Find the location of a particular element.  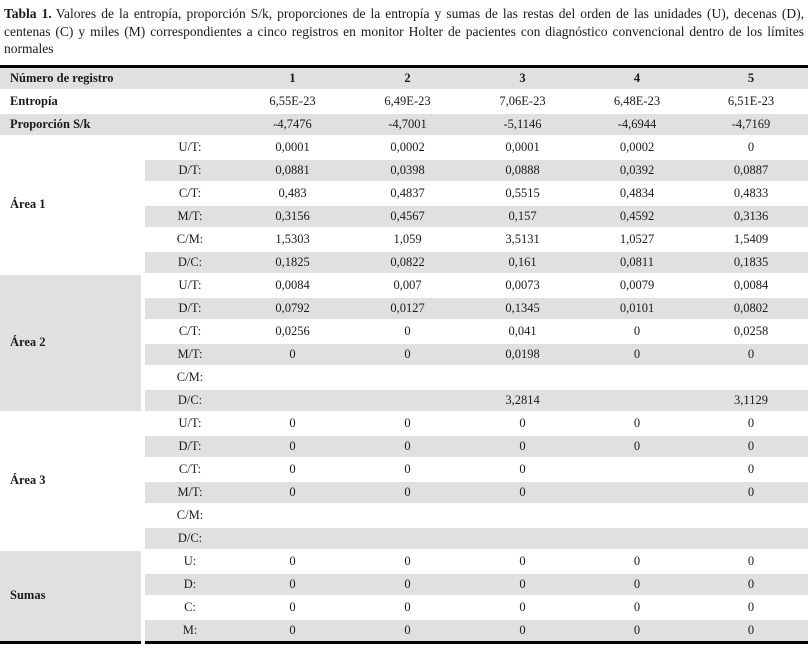

value-cell: 0,0256 is located at coordinates (292, 331).